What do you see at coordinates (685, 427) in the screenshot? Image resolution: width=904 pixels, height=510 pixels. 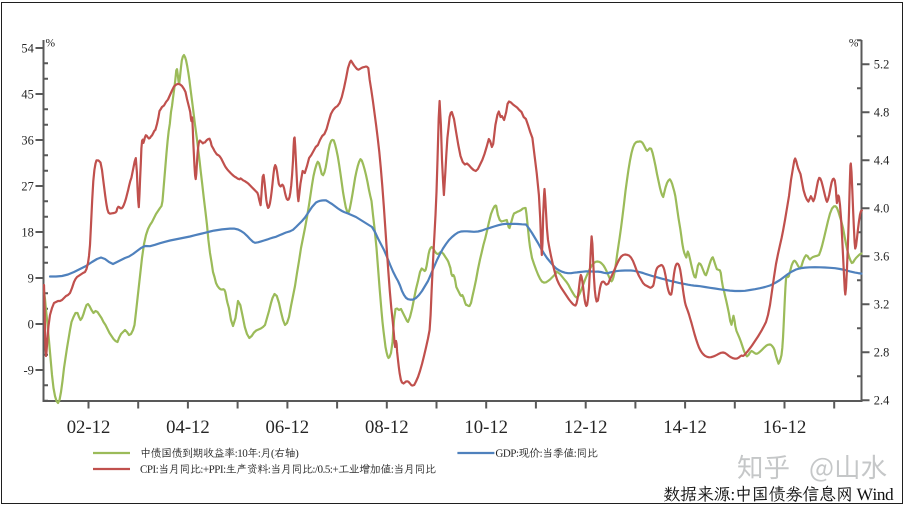 I see `svg-text: 14-12` at bounding box center [685, 427].